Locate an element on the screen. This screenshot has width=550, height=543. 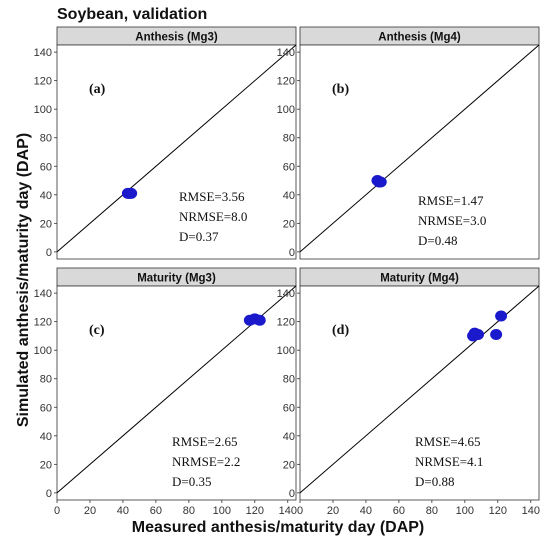
stat-label: D=0.35 is located at coordinates (191, 481).